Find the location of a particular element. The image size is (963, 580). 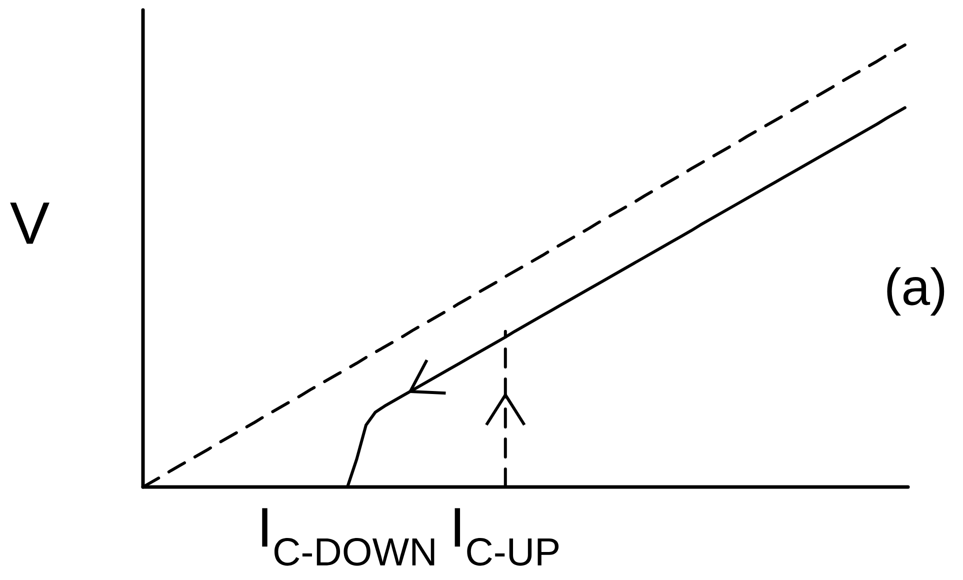

x-tick-label: I$_{C-DOWN}$ is located at coordinates (348, 537).